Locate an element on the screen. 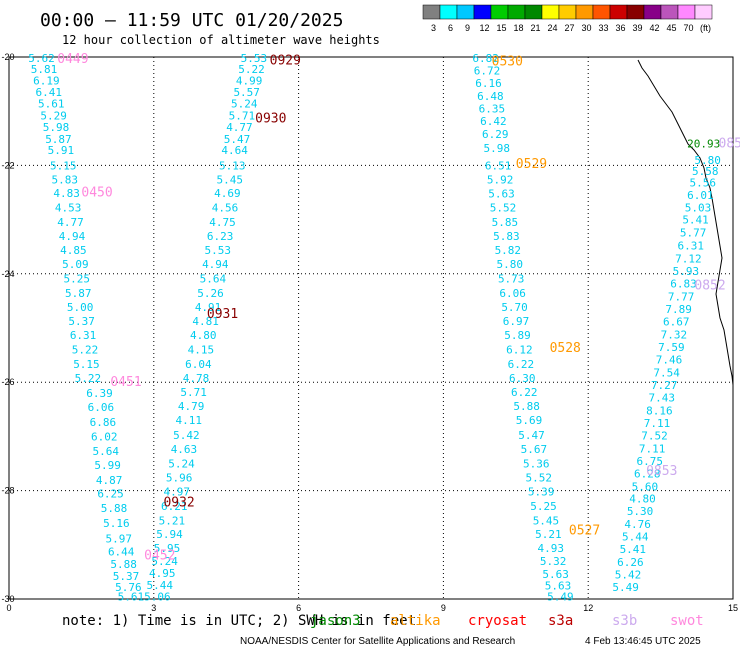 The width and height of the screenshot is (740, 650). coastline-path is located at coordinates (685, 222).